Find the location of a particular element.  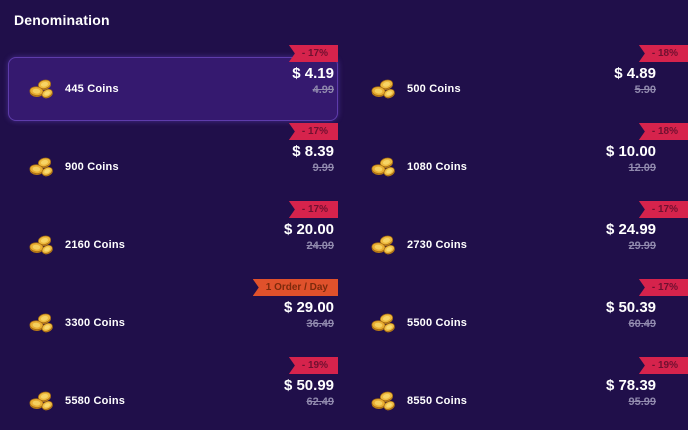

denomination-option-500: - 18% 500 Coins $ 4.89 5.90 is located at coordinates (519, 84).